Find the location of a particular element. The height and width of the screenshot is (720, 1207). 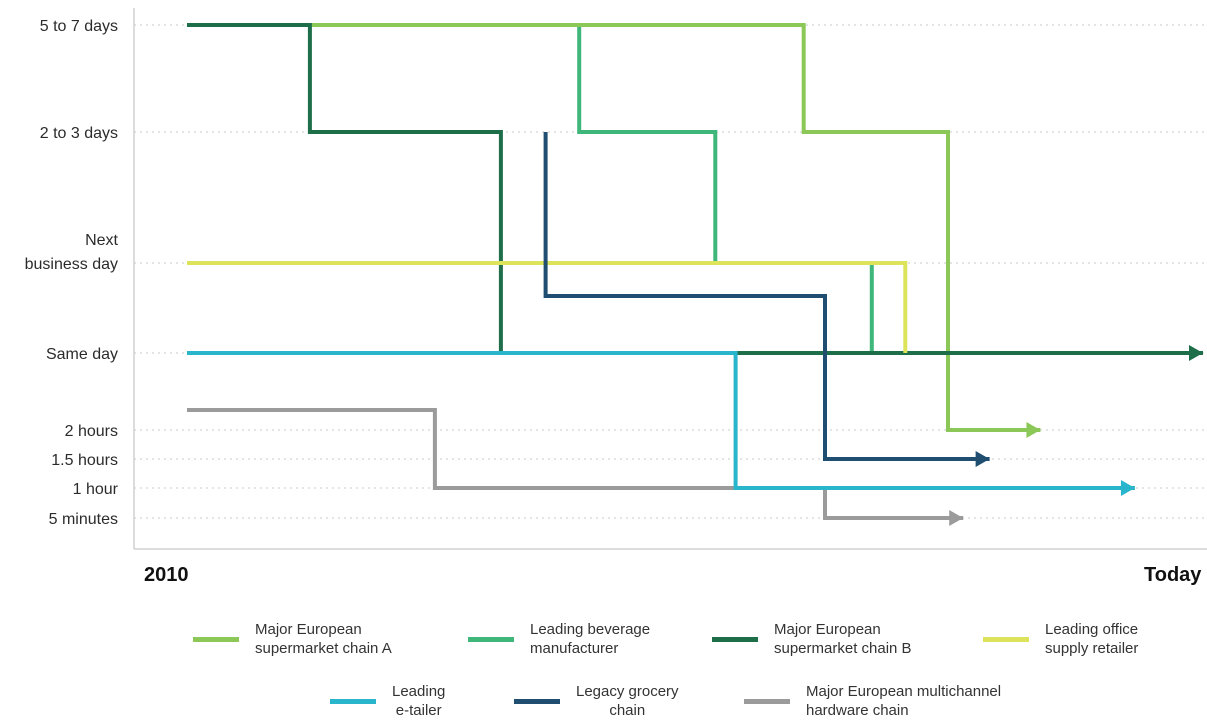

y-tick-label: 5 to 7 days is located at coordinates (79, 26).